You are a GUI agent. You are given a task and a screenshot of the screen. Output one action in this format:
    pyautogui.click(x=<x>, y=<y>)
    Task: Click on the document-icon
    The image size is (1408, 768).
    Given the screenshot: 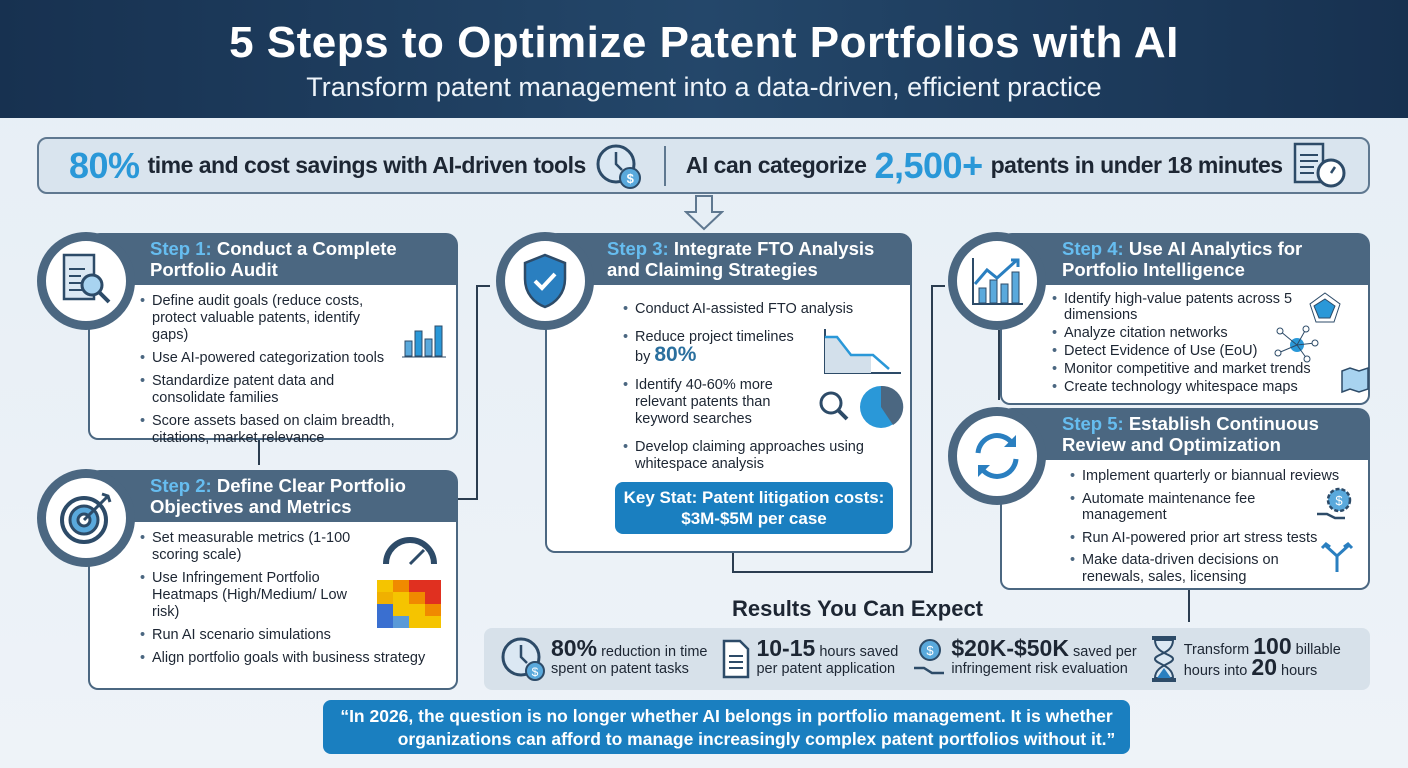 What is the action you would take?
    pyautogui.click(x=736, y=659)
    